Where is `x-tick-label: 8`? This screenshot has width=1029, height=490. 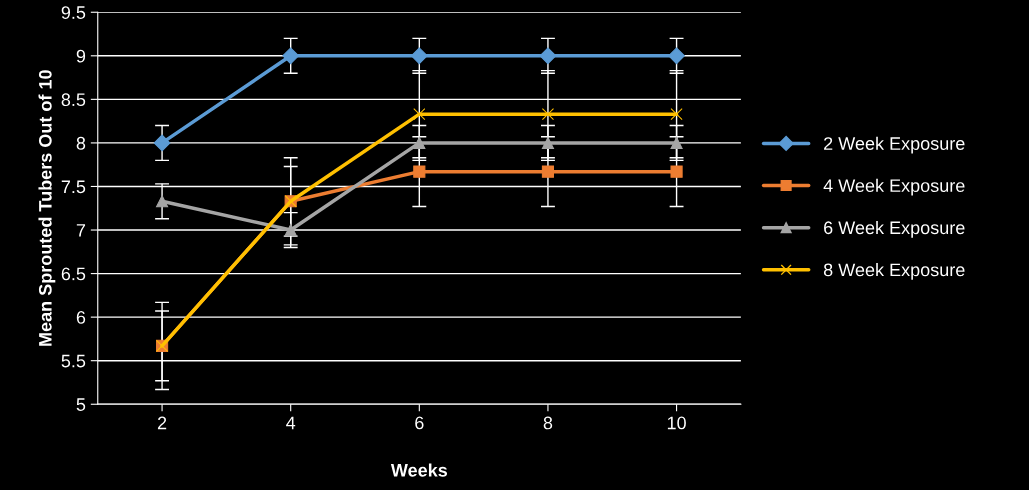
x-tick-label: 8 is located at coordinates (548, 423).